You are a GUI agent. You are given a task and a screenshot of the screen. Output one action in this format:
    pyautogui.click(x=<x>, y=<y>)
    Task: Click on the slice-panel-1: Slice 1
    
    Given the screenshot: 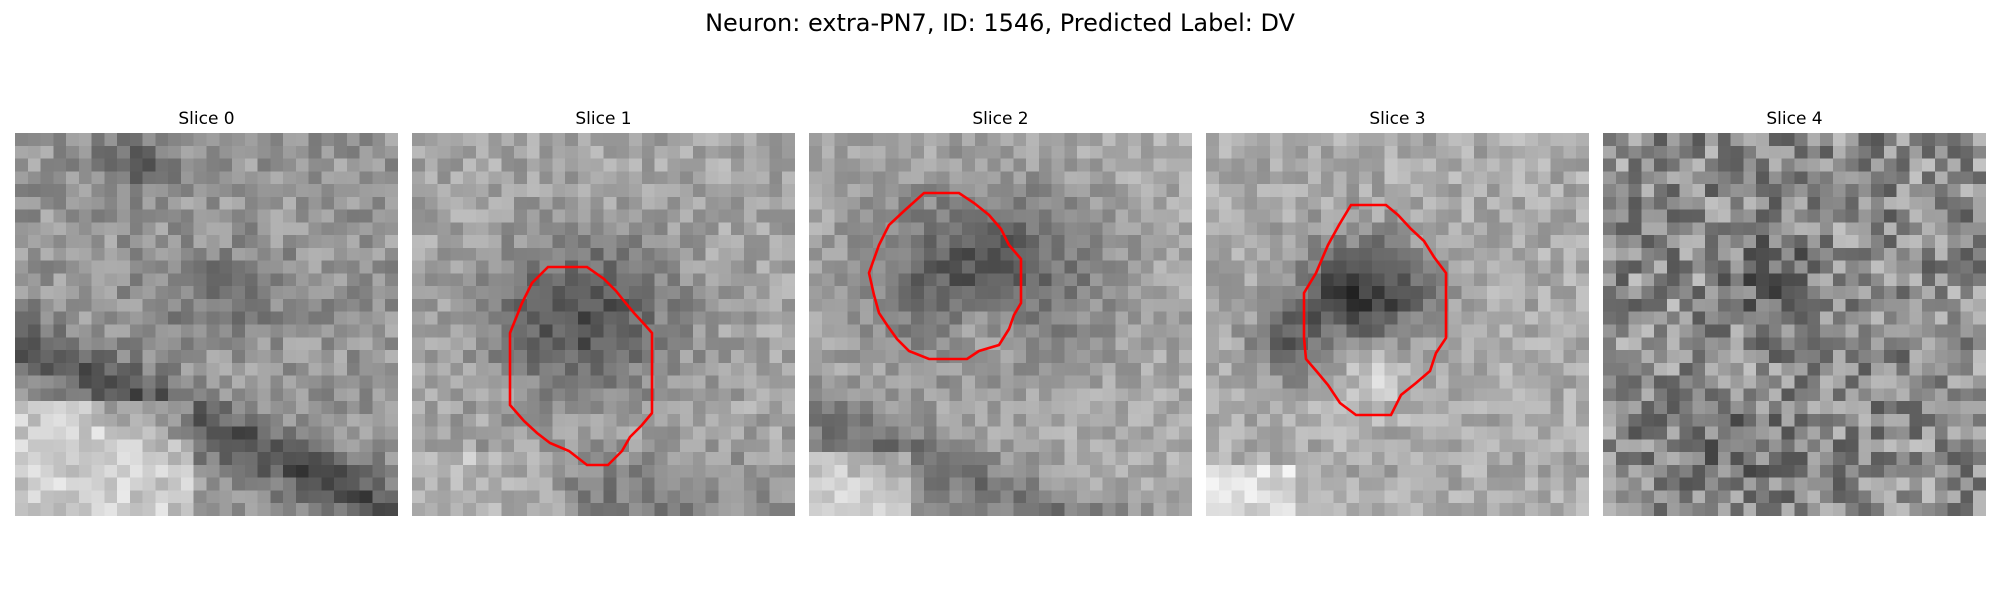 What is the action you would take?
    pyautogui.click(x=603, y=312)
    